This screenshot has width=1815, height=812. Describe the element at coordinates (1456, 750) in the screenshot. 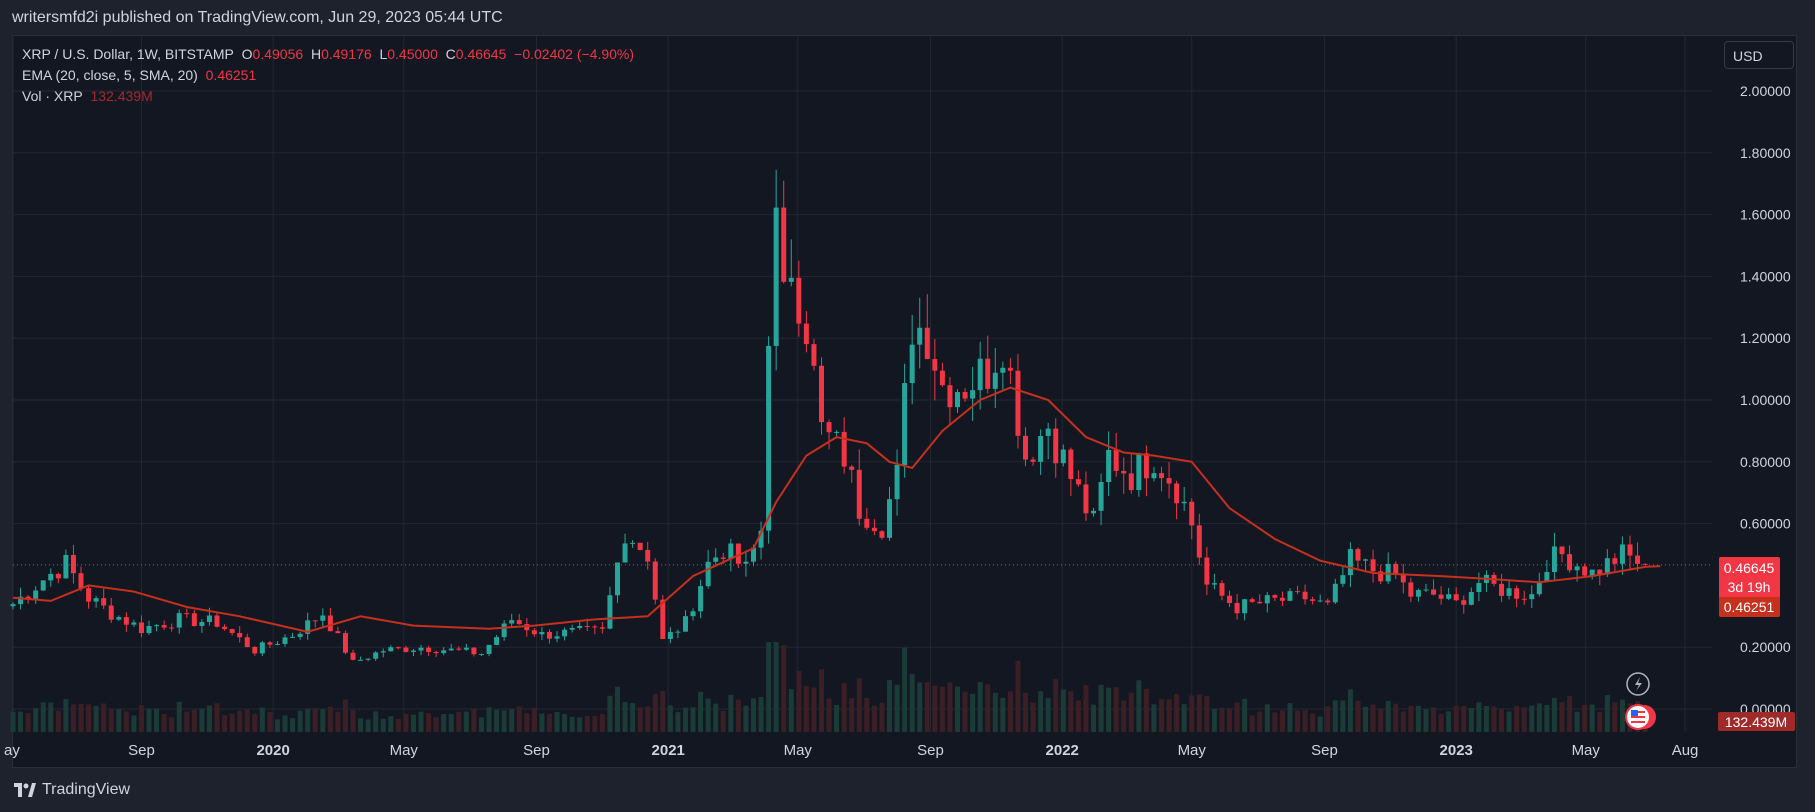

I see `time-tick-label: 2023` at that location.